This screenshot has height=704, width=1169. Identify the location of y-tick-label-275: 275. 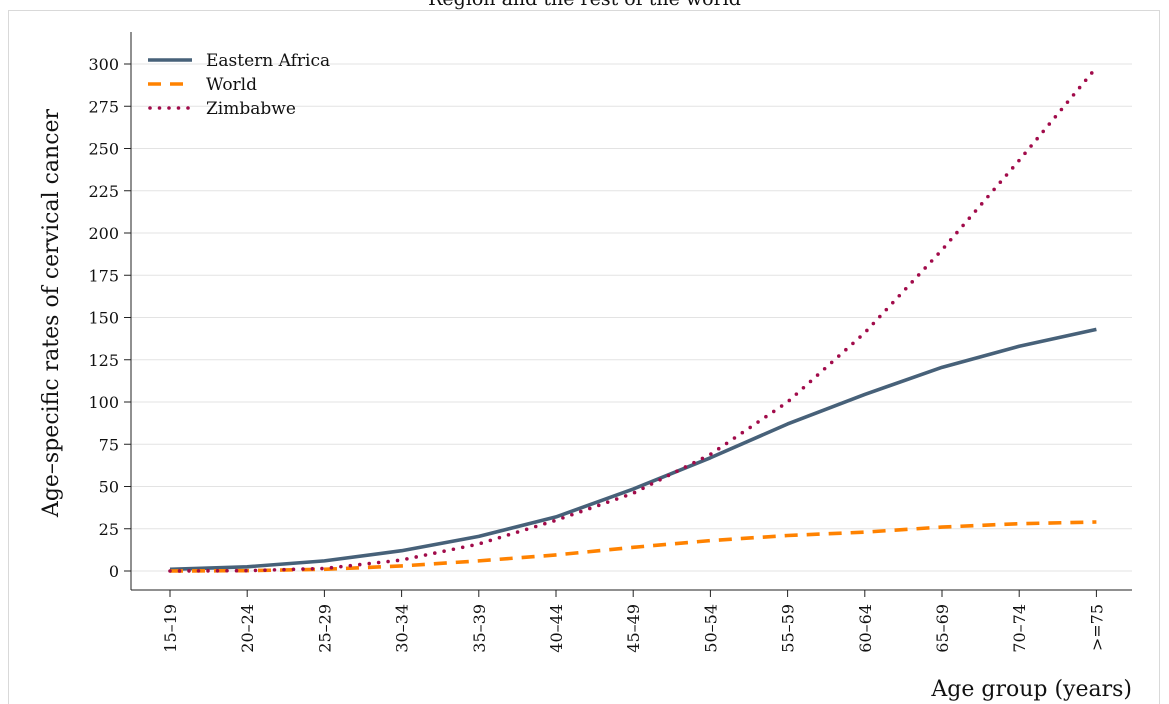
(103, 106).